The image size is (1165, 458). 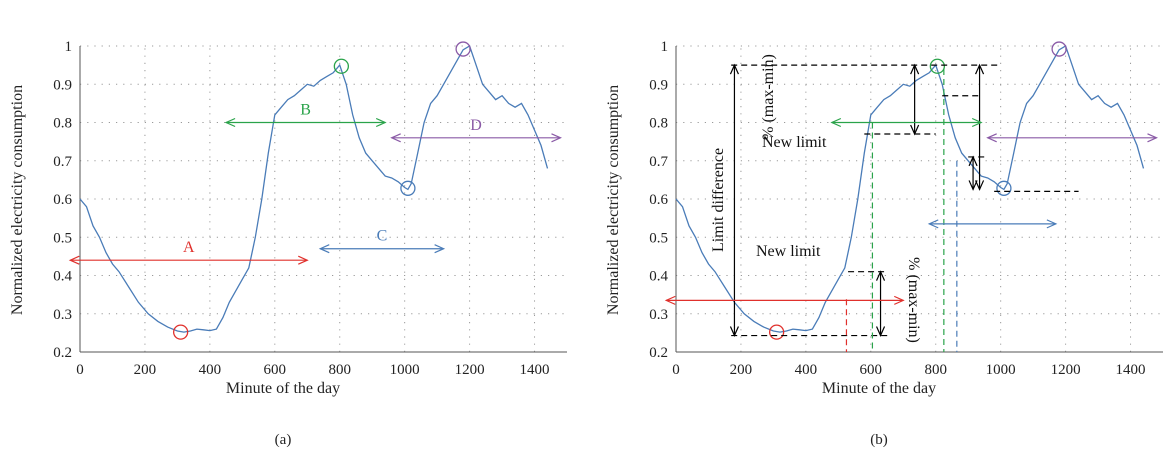 What do you see at coordinates (879, 388) in the screenshot?
I see `panel-b-x-axis-label: Minute of the day` at bounding box center [879, 388].